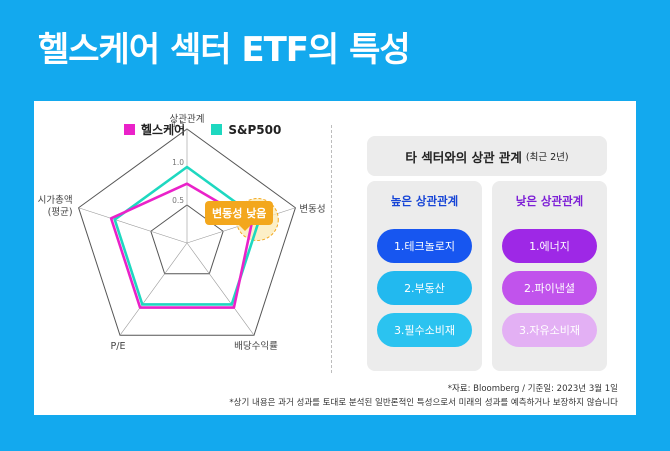 This screenshot has height=451, width=670. I want to click on chart-legend: 헬스케어 S&P500, so click(213, 129).